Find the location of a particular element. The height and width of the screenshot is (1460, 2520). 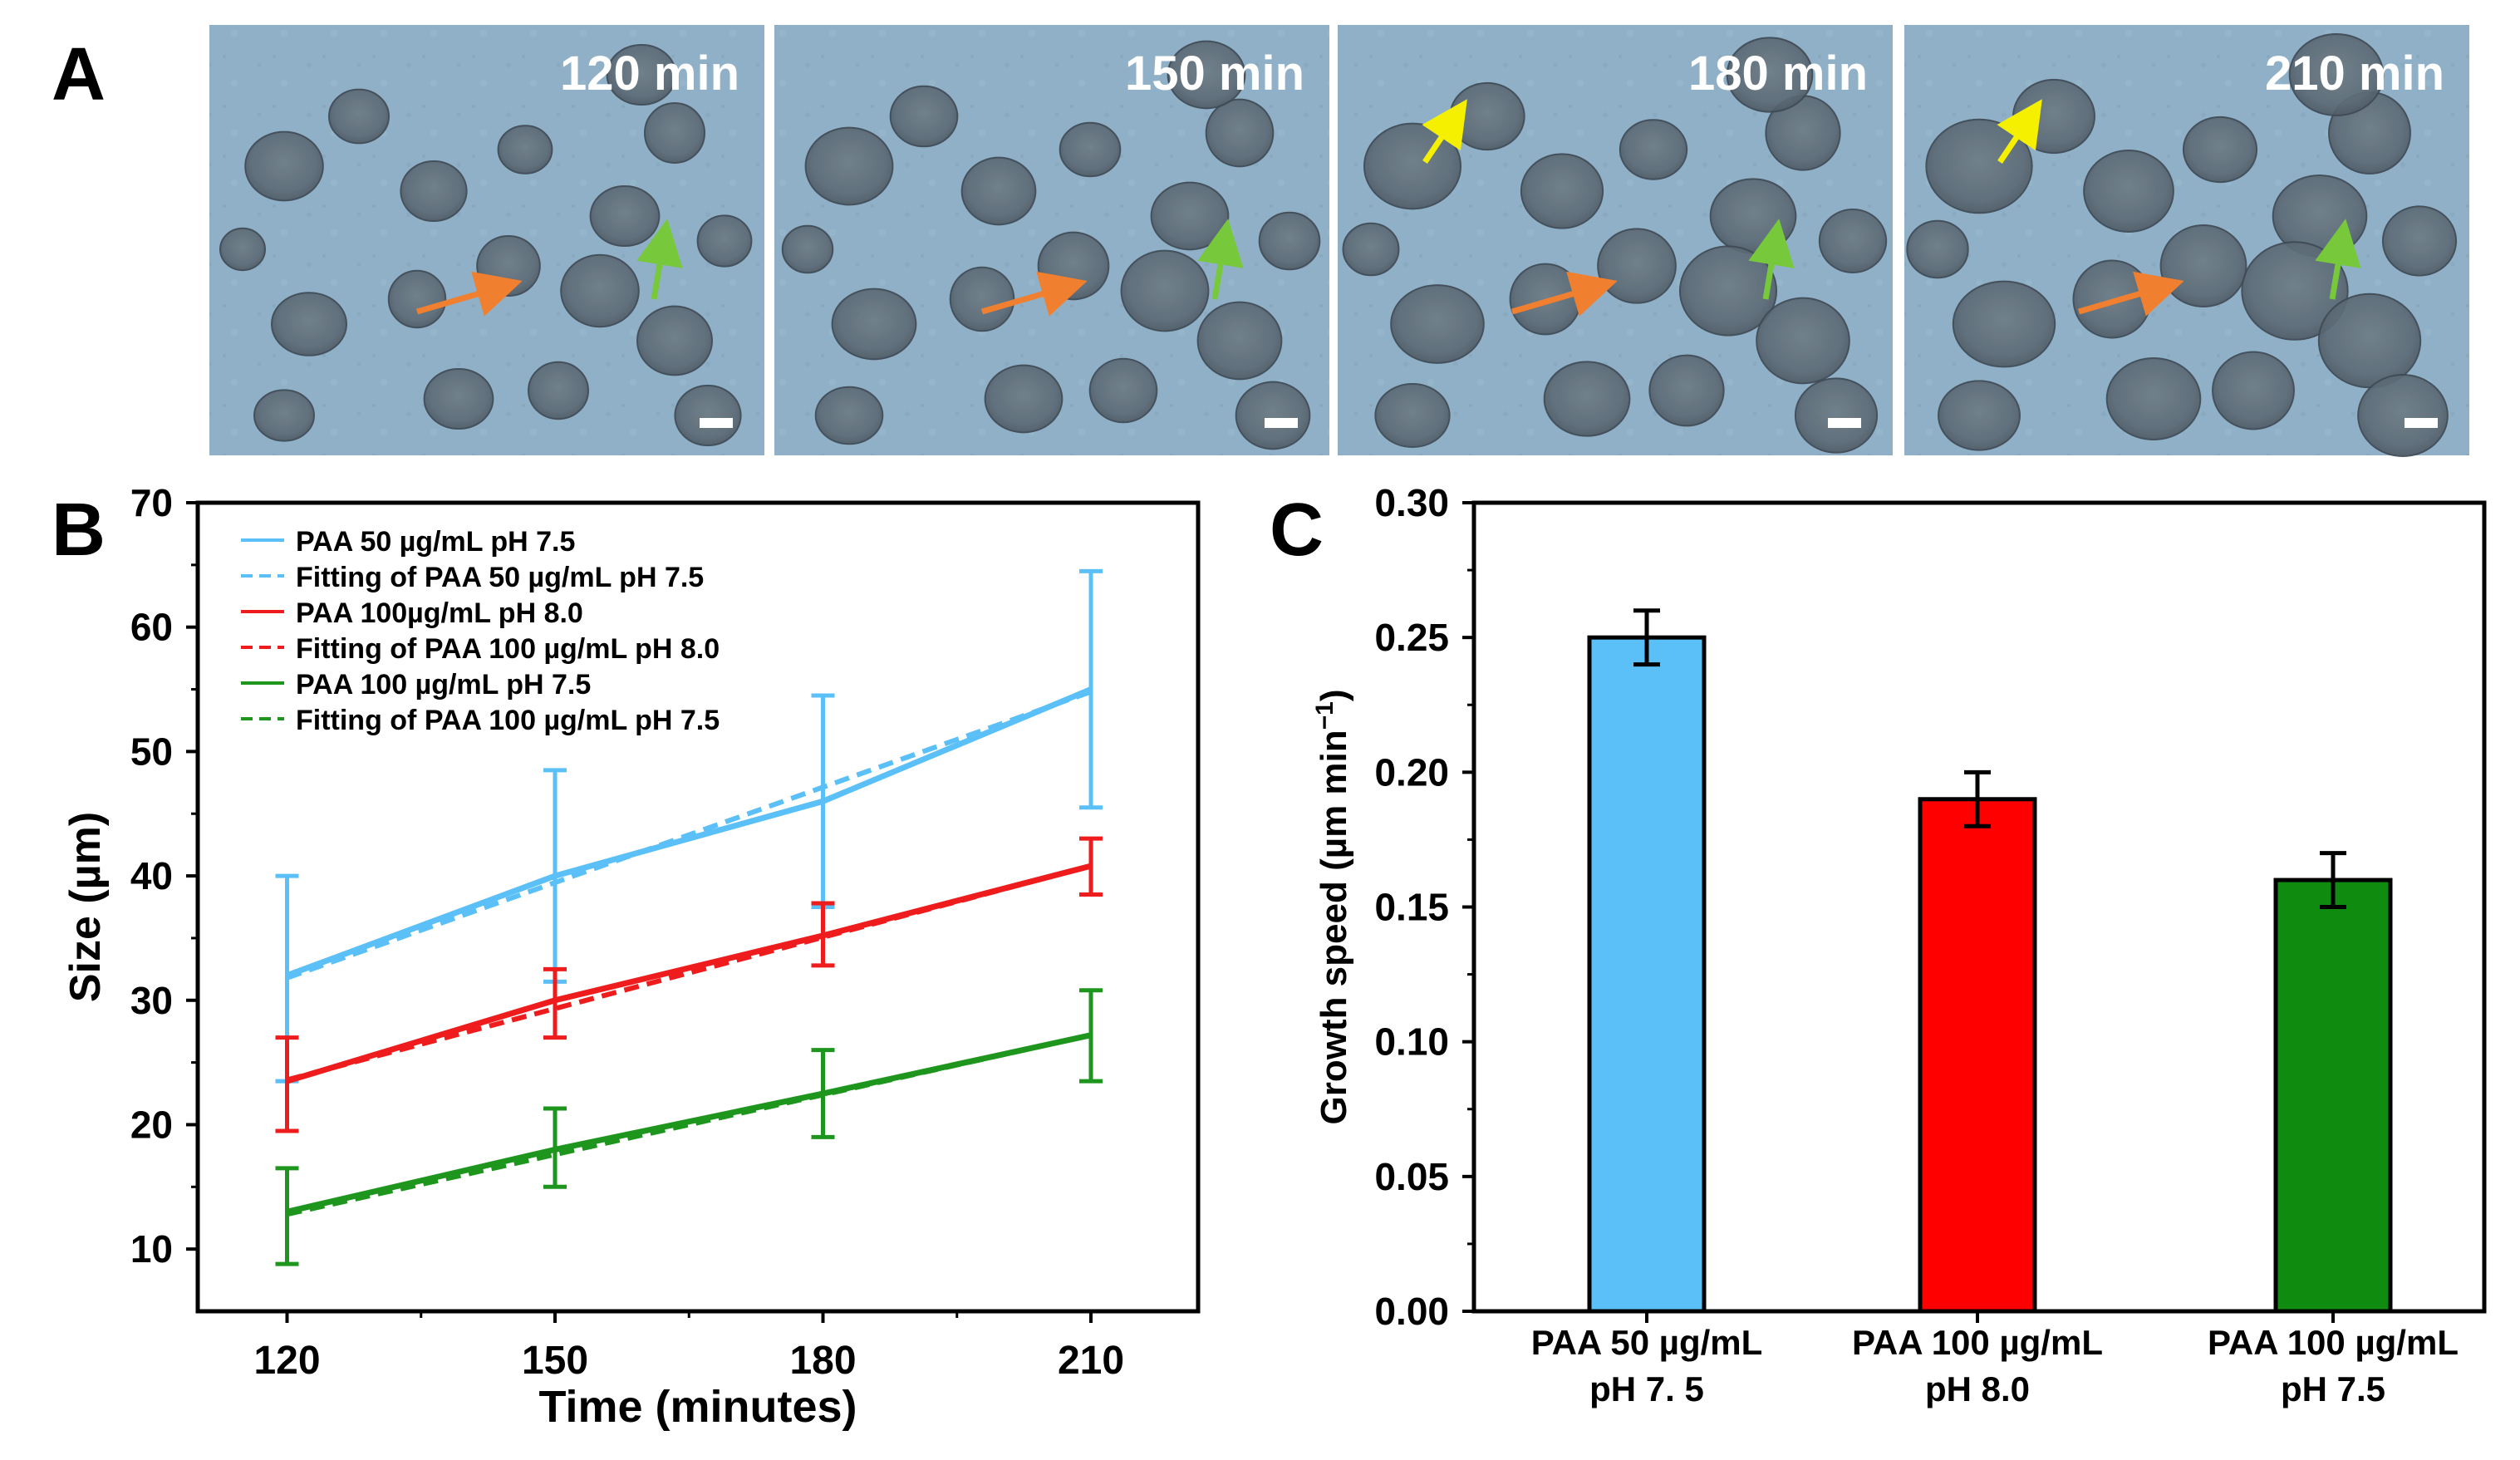

fit-line is located at coordinates (689, 835).